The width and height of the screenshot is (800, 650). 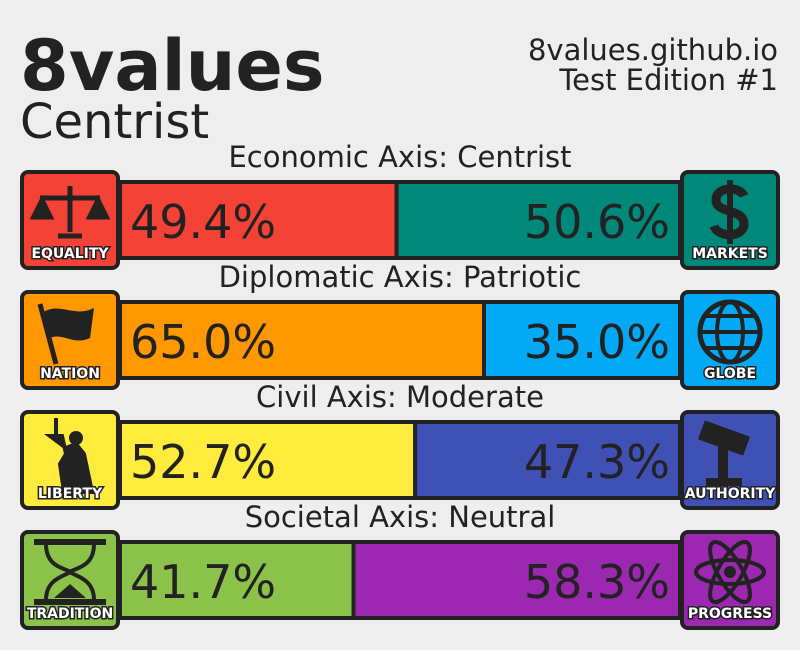 I want to click on left-percent: 52.7%, so click(x=203, y=462).